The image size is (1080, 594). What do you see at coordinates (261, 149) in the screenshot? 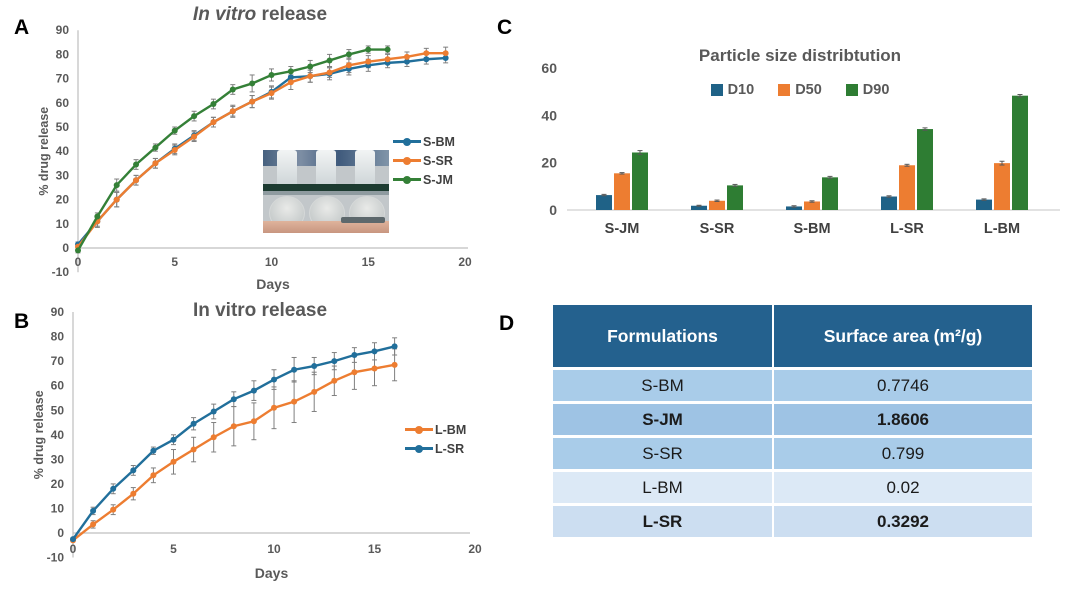
I see `series-line-s-sr` at bounding box center [261, 149].